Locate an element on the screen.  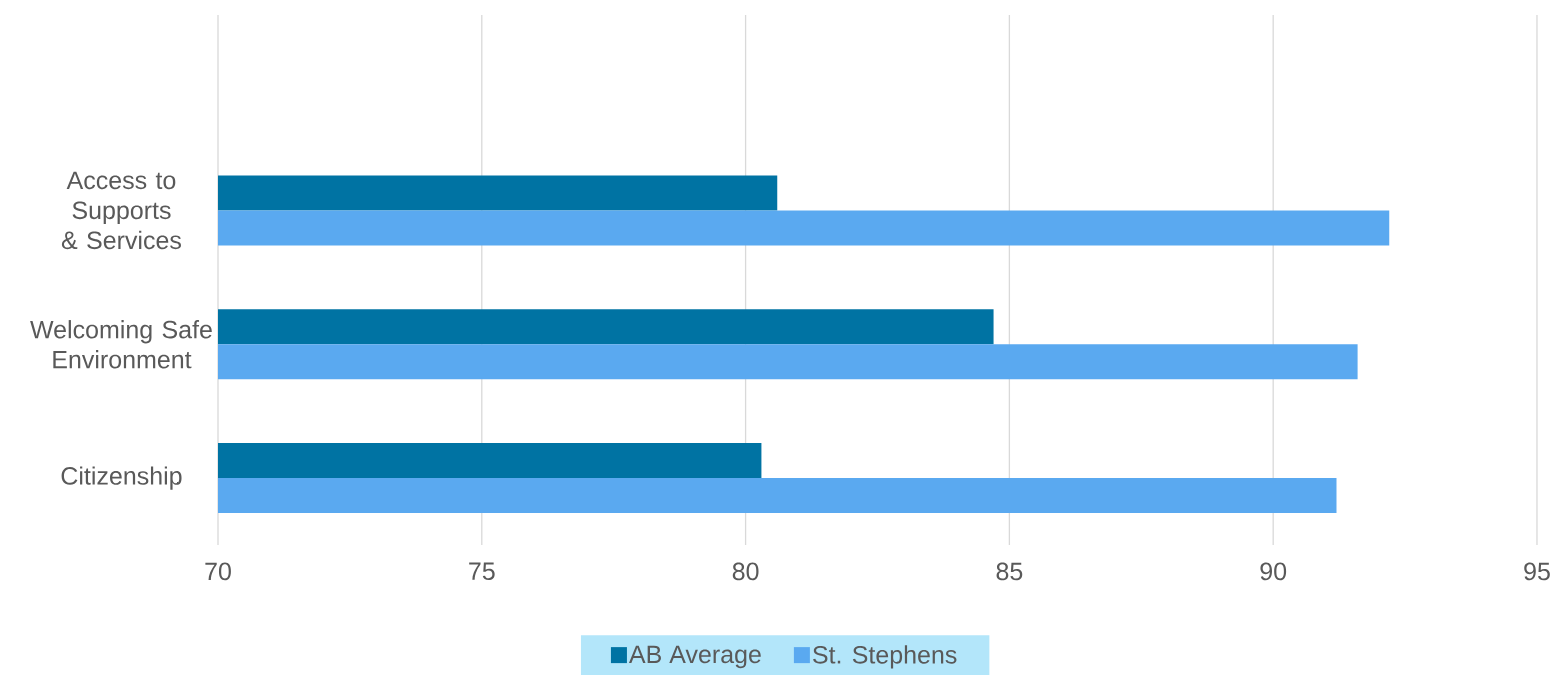
y-tick-label: Citizenship is located at coordinates (121, 478).